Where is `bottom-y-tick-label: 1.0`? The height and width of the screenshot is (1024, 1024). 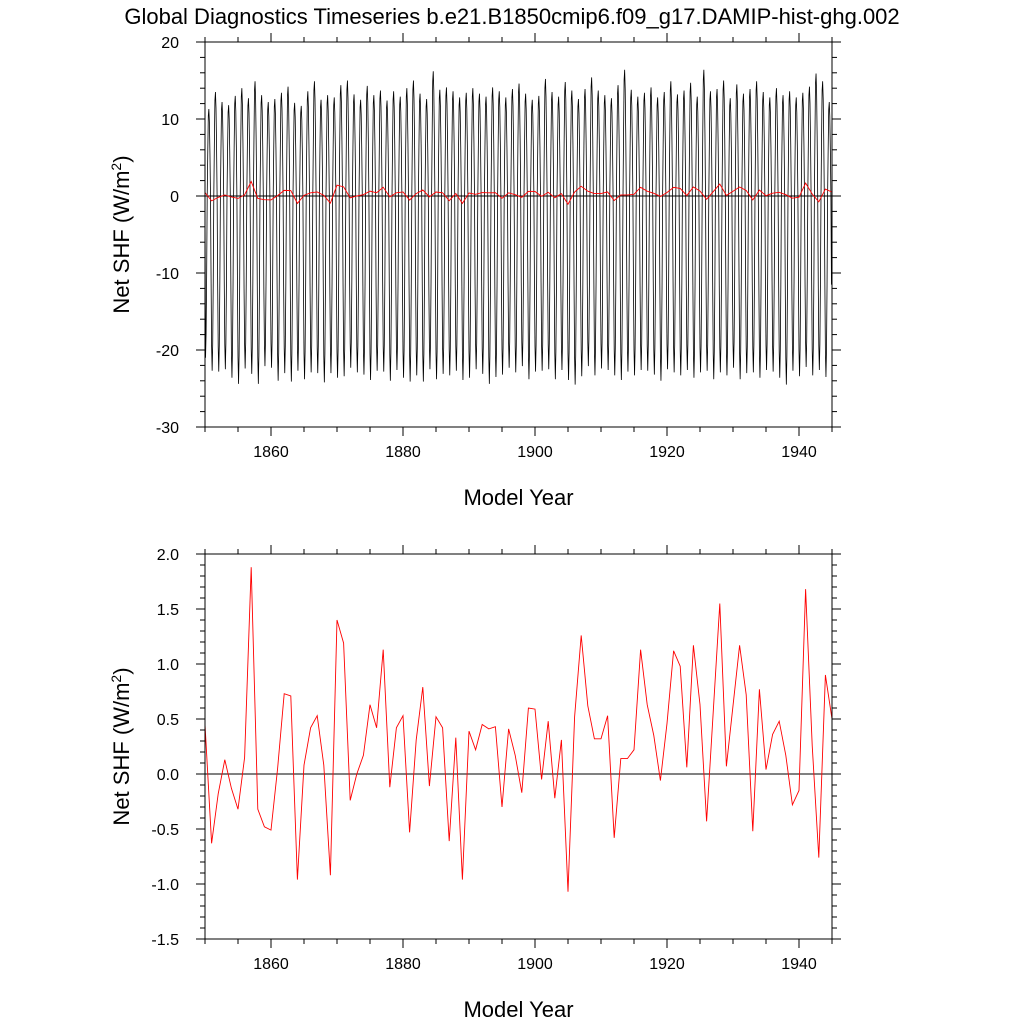 bottom-y-tick-label: 1.0 is located at coordinates (168, 665).